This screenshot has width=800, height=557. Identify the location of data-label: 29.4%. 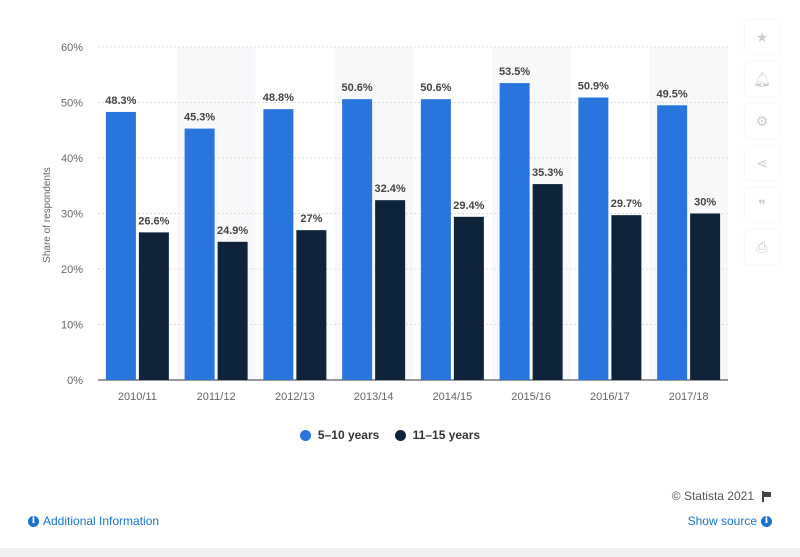
(468, 206).